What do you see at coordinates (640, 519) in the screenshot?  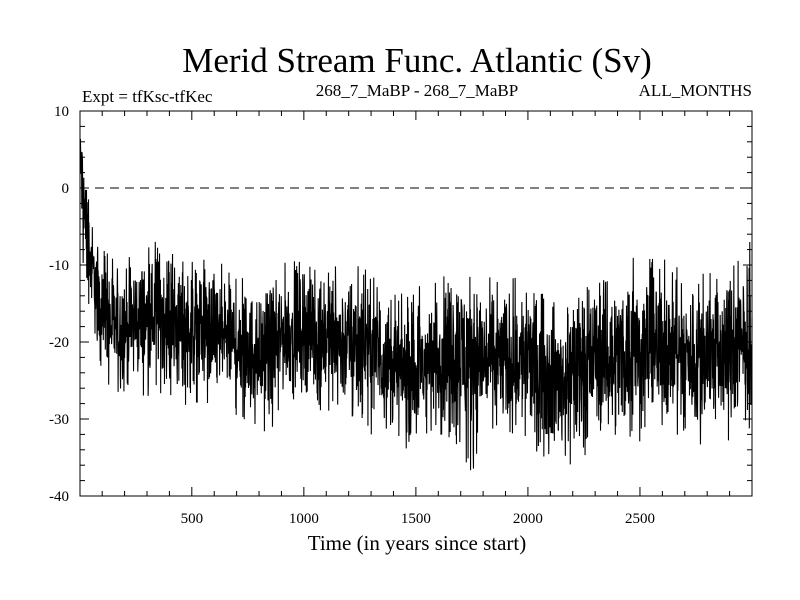 I see `x-tick-label: 2500` at bounding box center [640, 519].